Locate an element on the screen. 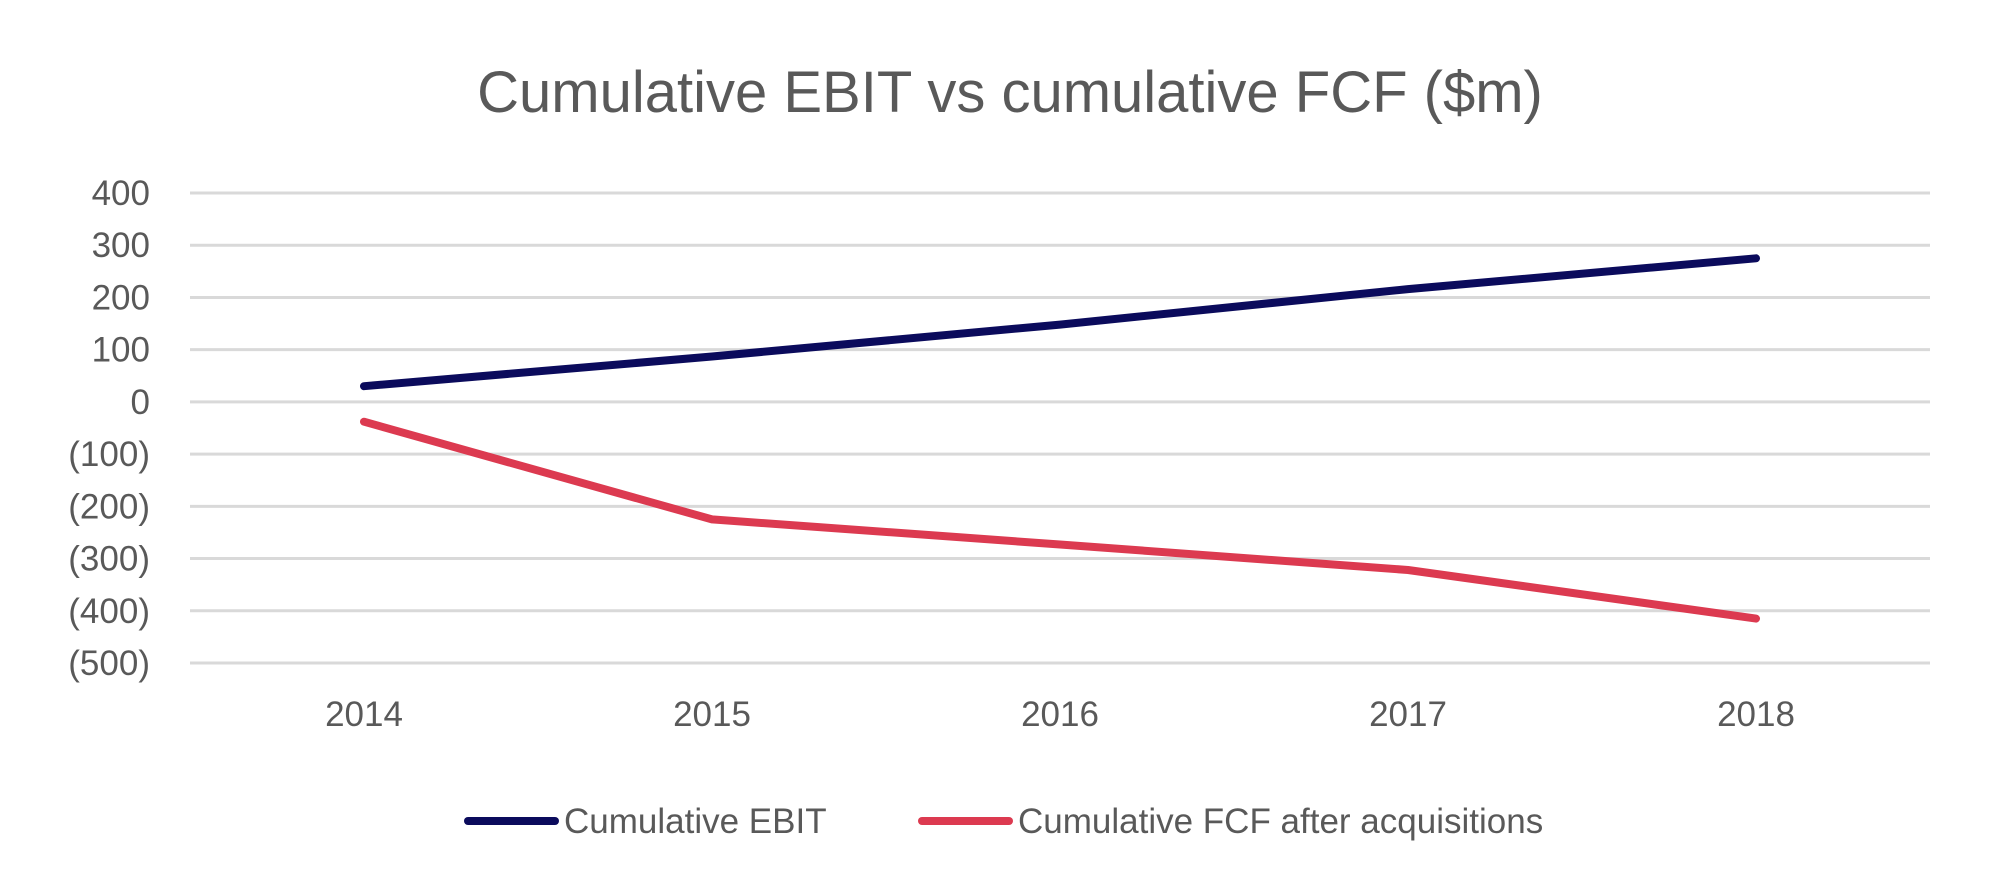 The image size is (1992, 882). y-tick-label: (400) is located at coordinates (109, 611).